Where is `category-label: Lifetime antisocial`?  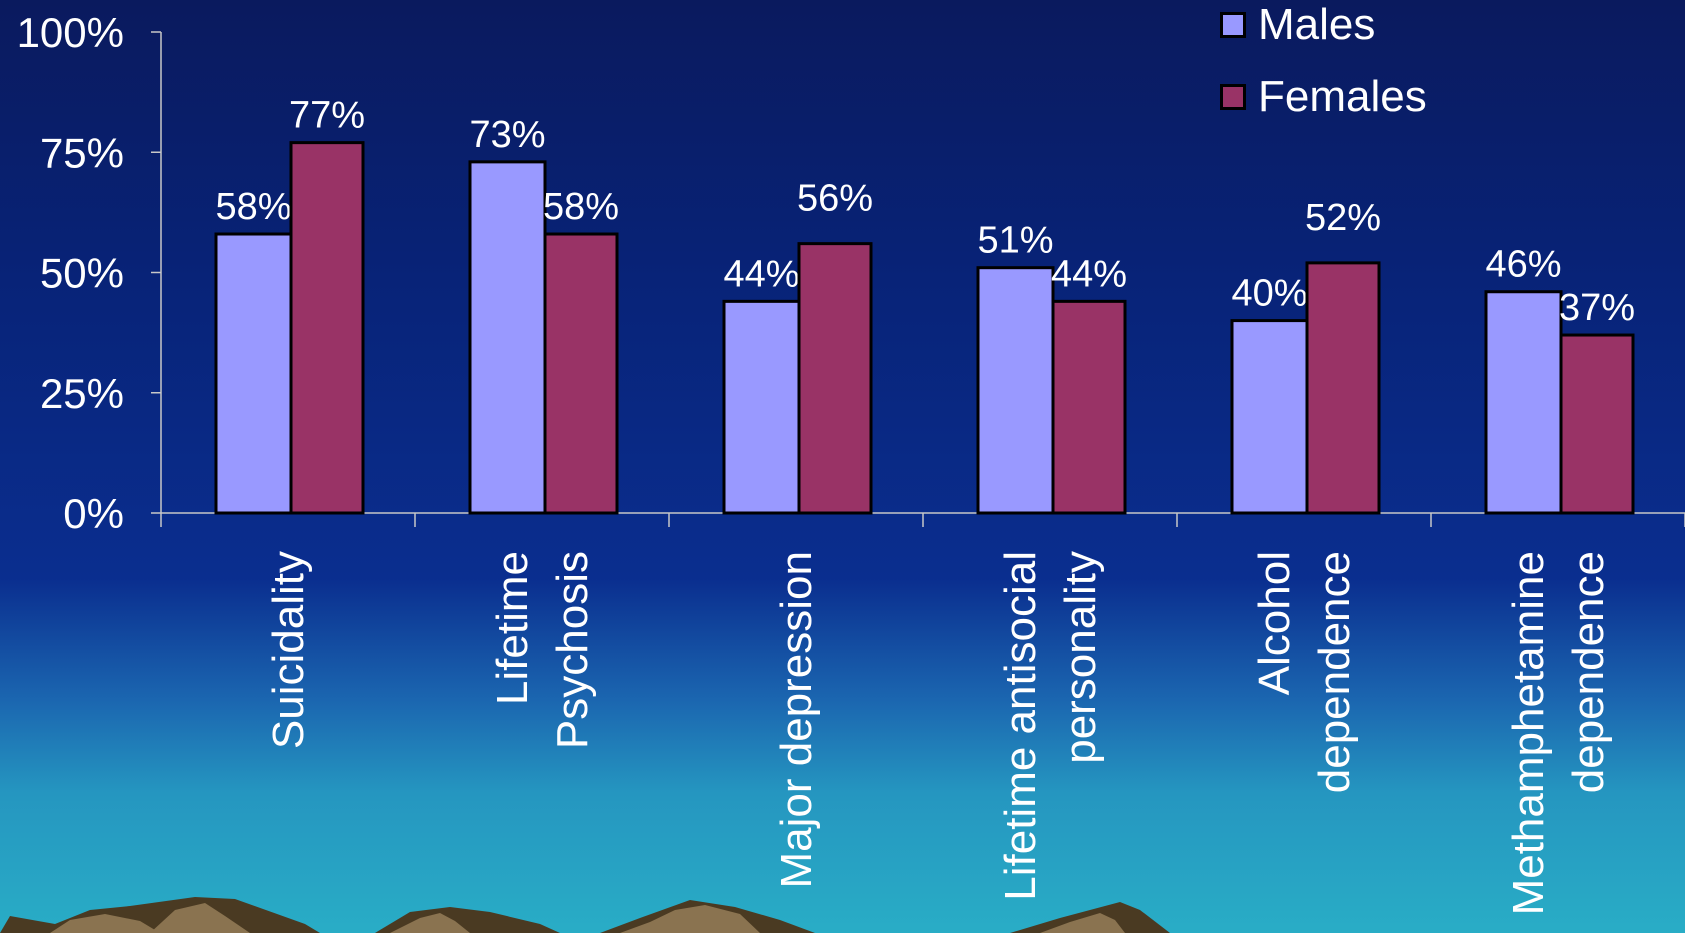
category-label: Lifetime antisocial is located at coordinates (1020, 726).